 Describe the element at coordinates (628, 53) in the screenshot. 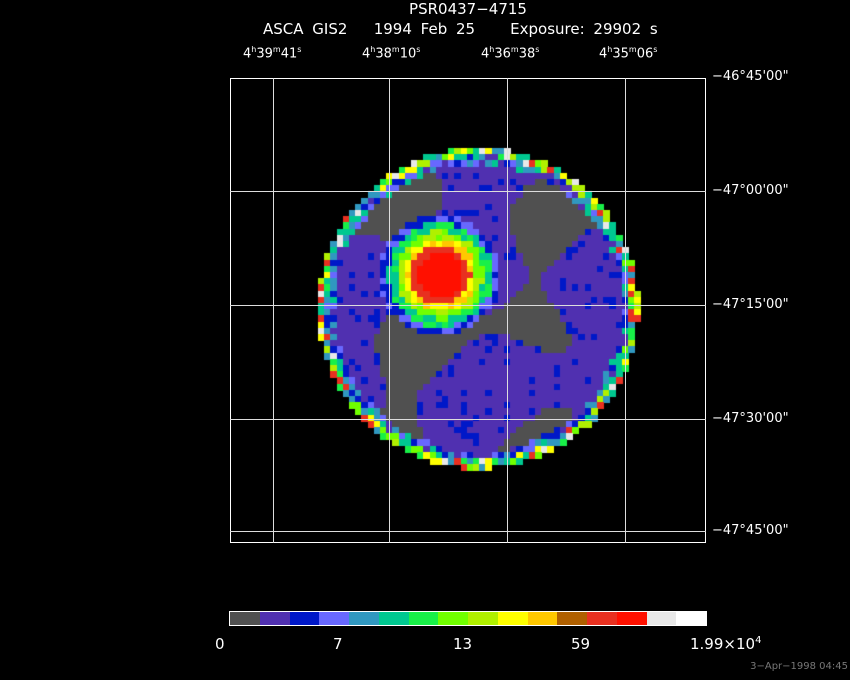

I see `ra-label: 4h35m06s` at that location.